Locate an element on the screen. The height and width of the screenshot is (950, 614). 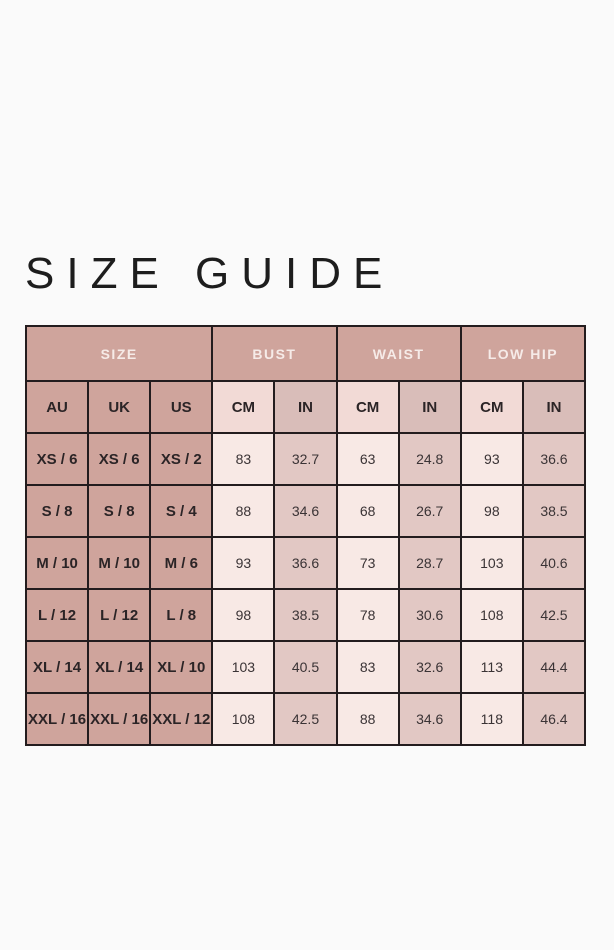
measurement-cell: 40.5 is located at coordinates (305, 667).